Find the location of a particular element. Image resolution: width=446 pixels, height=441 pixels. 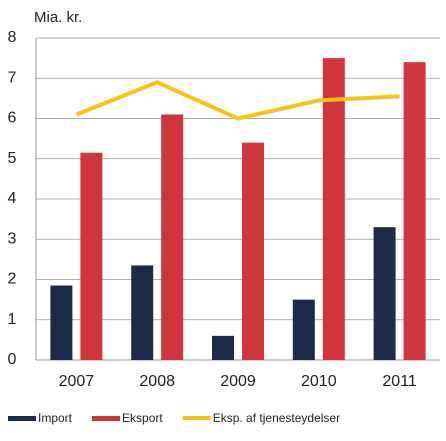

y-tick-label: 3 is located at coordinates (12, 238).